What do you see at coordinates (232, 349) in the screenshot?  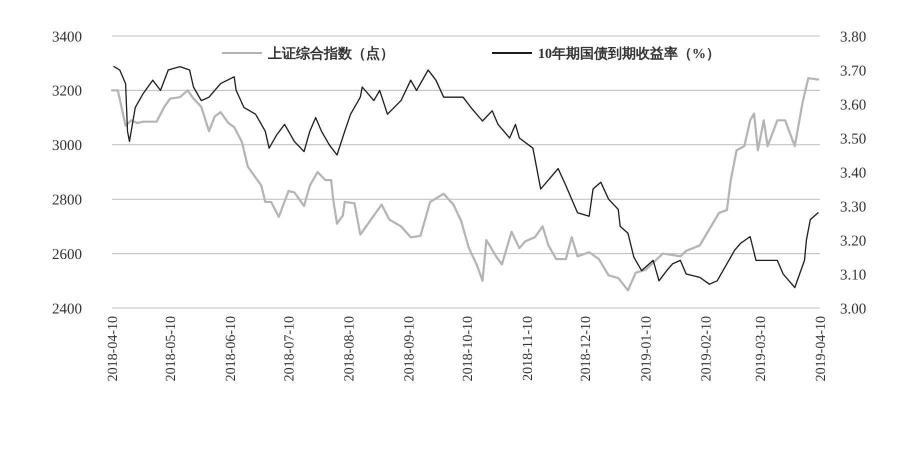 I see `x-tick-label: 2018-06-10` at bounding box center [232, 349].